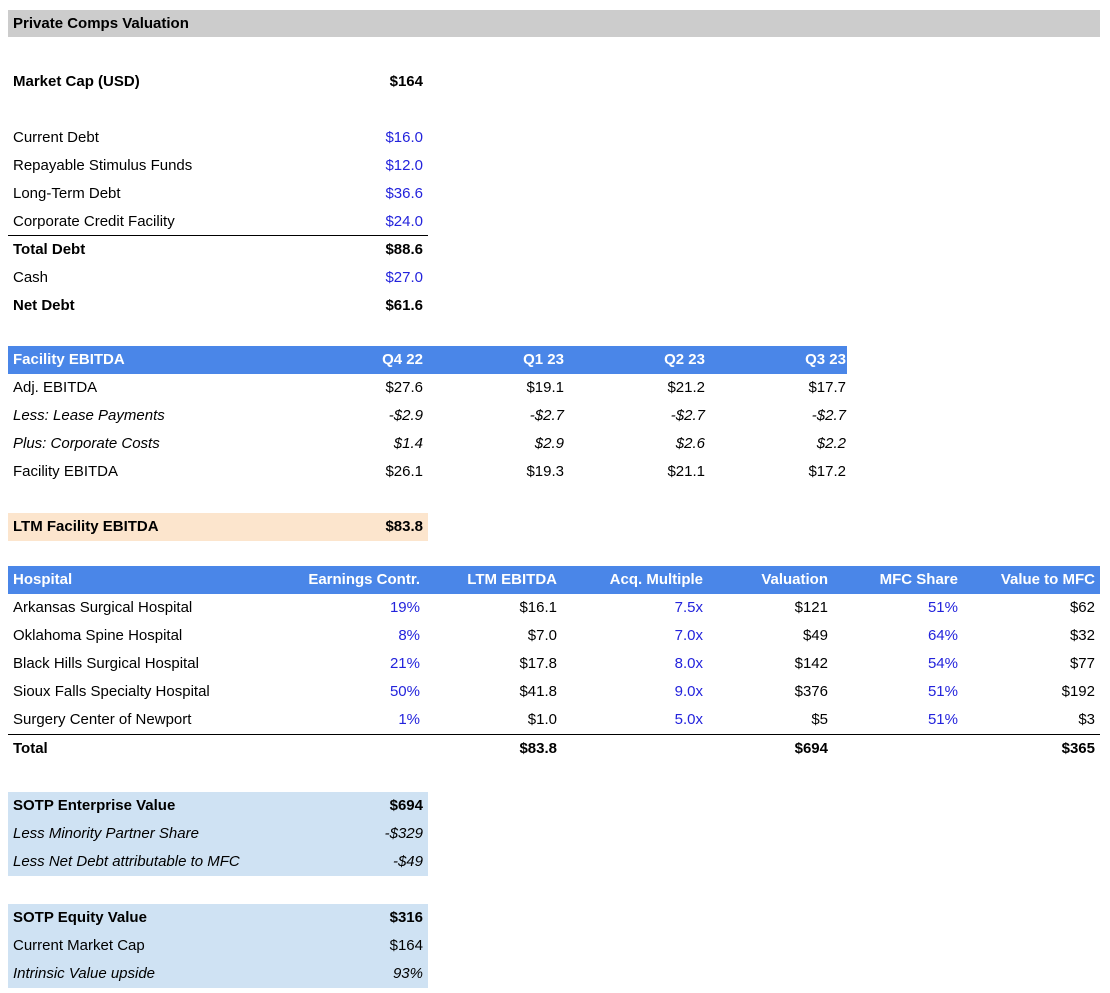 The width and height of the screenshot is (1110, 993). Describe the element at coordinates (404, 526) in the screenshot. I see `ltm-facility-ebitda-value: $83.8` at that location.